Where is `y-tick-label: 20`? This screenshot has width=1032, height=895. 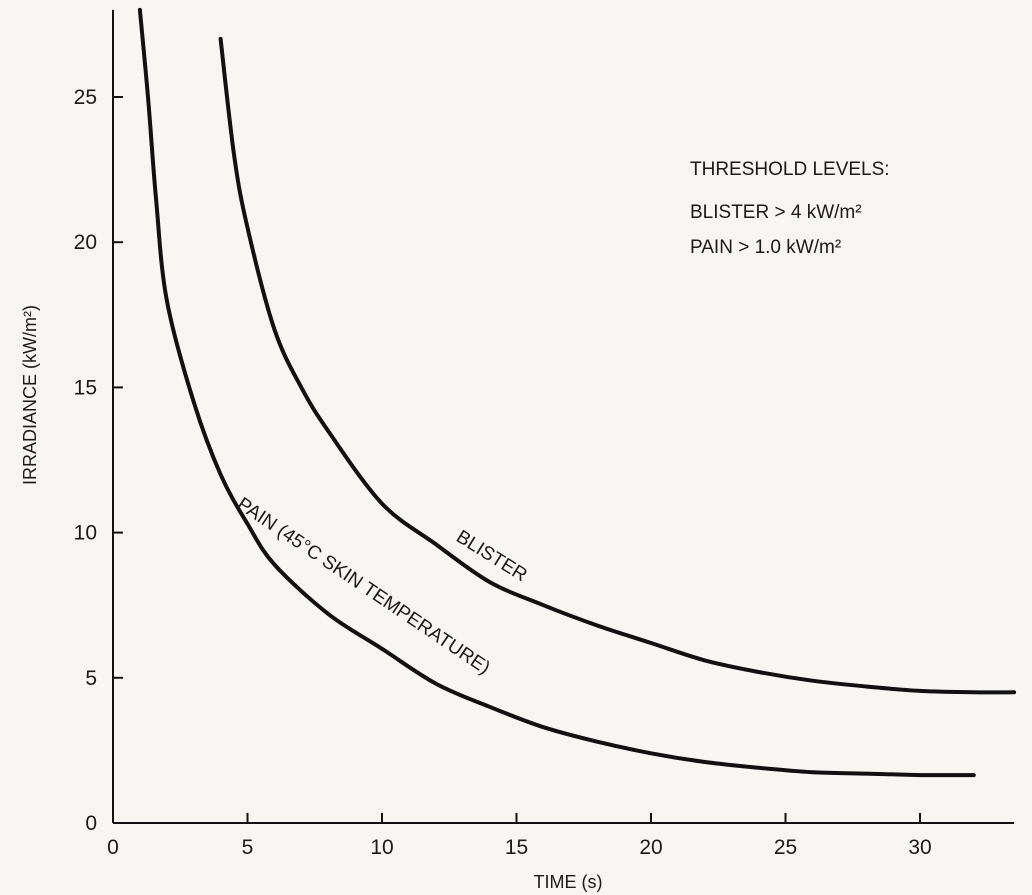 y-tick-label: 20 is located at coordinates (85, 242).